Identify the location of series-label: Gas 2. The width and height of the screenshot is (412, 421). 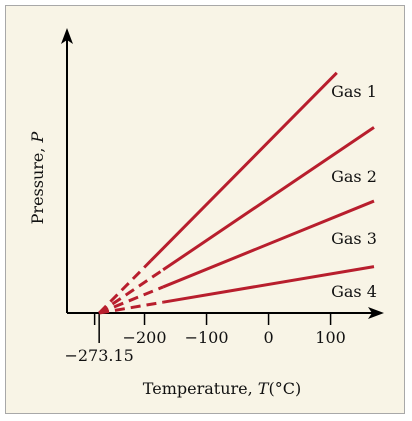
(354, 176).